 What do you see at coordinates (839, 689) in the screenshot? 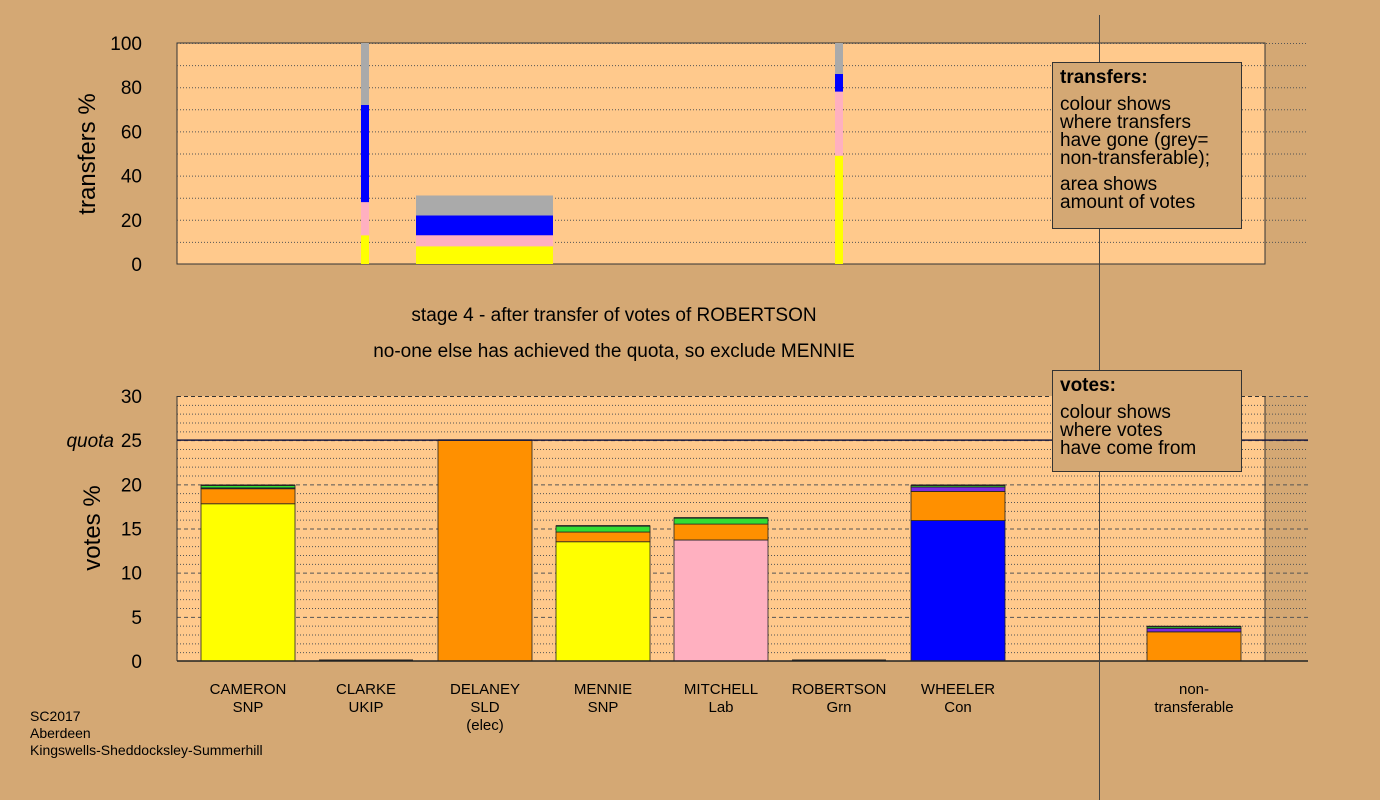
I see `x-category-label: ROBERTSON` at bounding box center [839, 689].